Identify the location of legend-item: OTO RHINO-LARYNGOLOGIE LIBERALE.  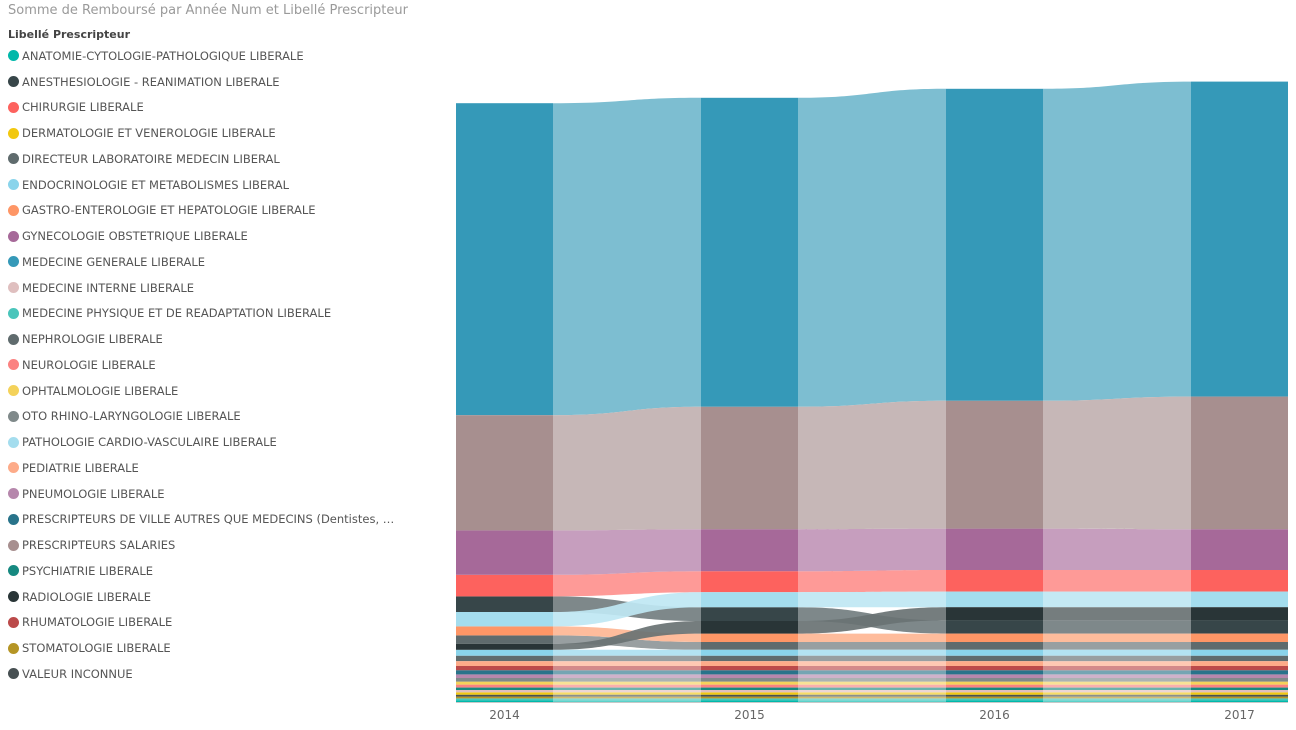
(208, 417).